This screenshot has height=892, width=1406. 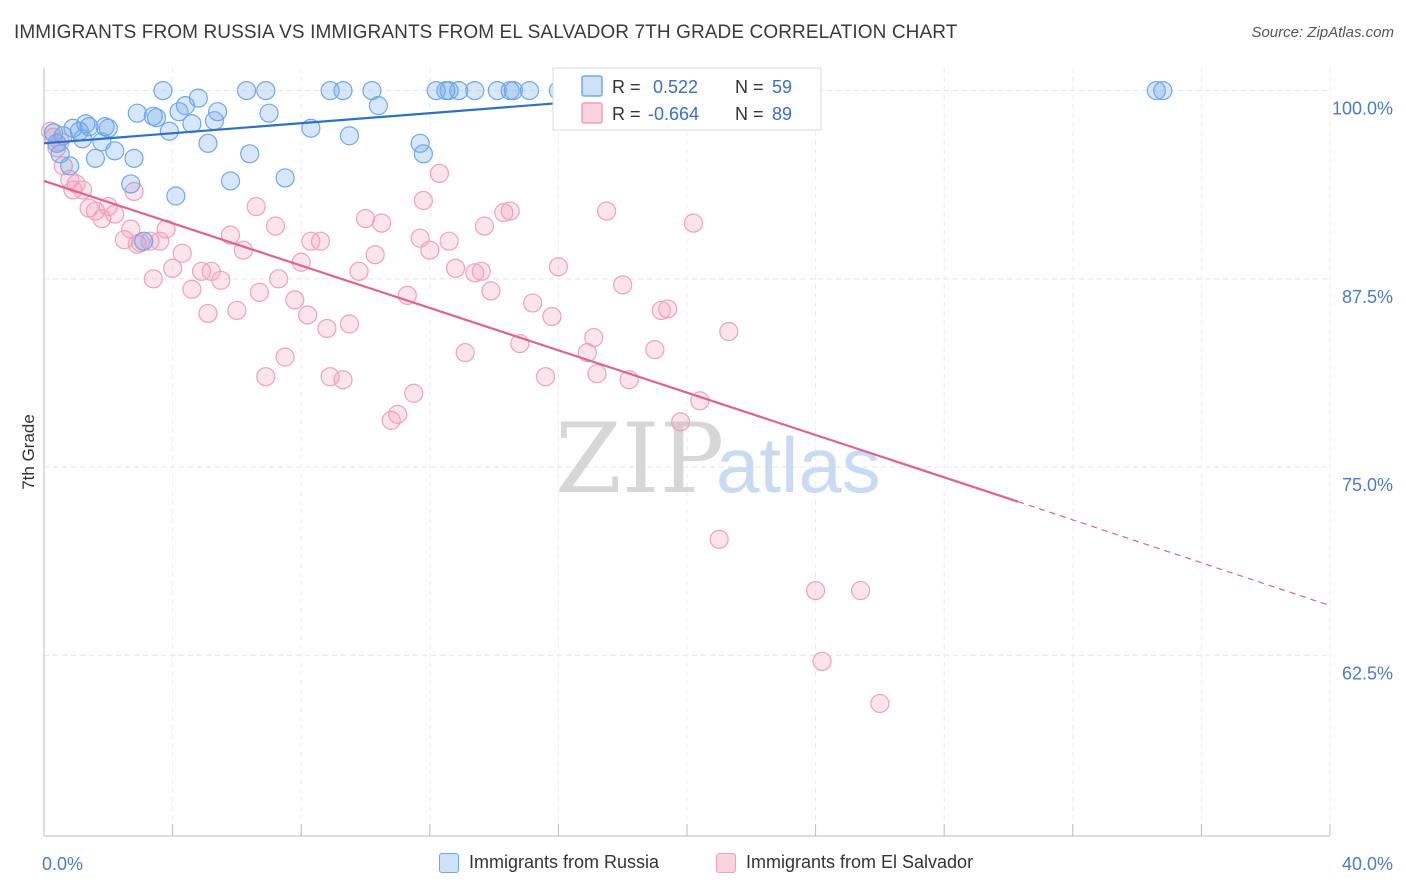 What do you see at coordinates (1362, 109) in the screenshot?
I see `y-tick-label-0: 100.0%` at bounding box center [1362, 109].